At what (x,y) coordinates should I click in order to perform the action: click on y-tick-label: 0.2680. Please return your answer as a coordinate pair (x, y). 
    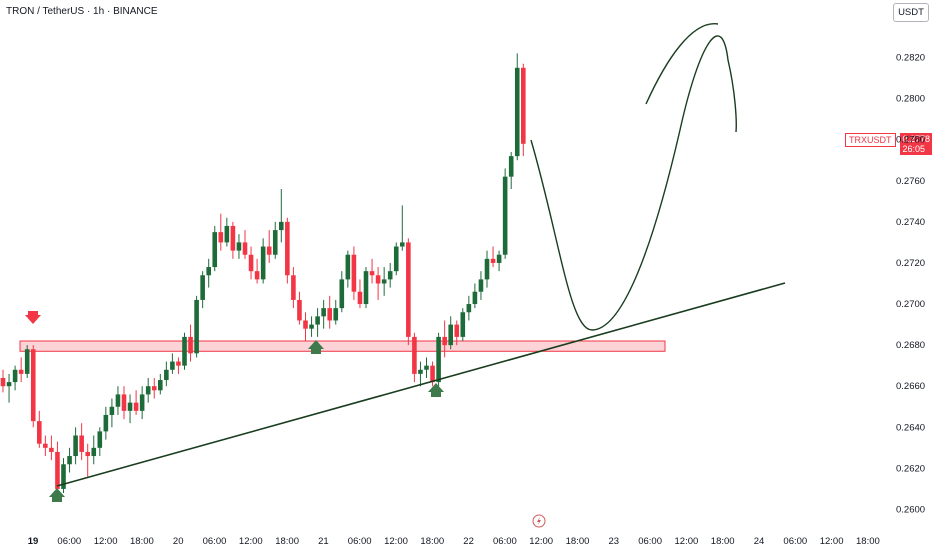
    Looking at the image, I should click on (910, 345).